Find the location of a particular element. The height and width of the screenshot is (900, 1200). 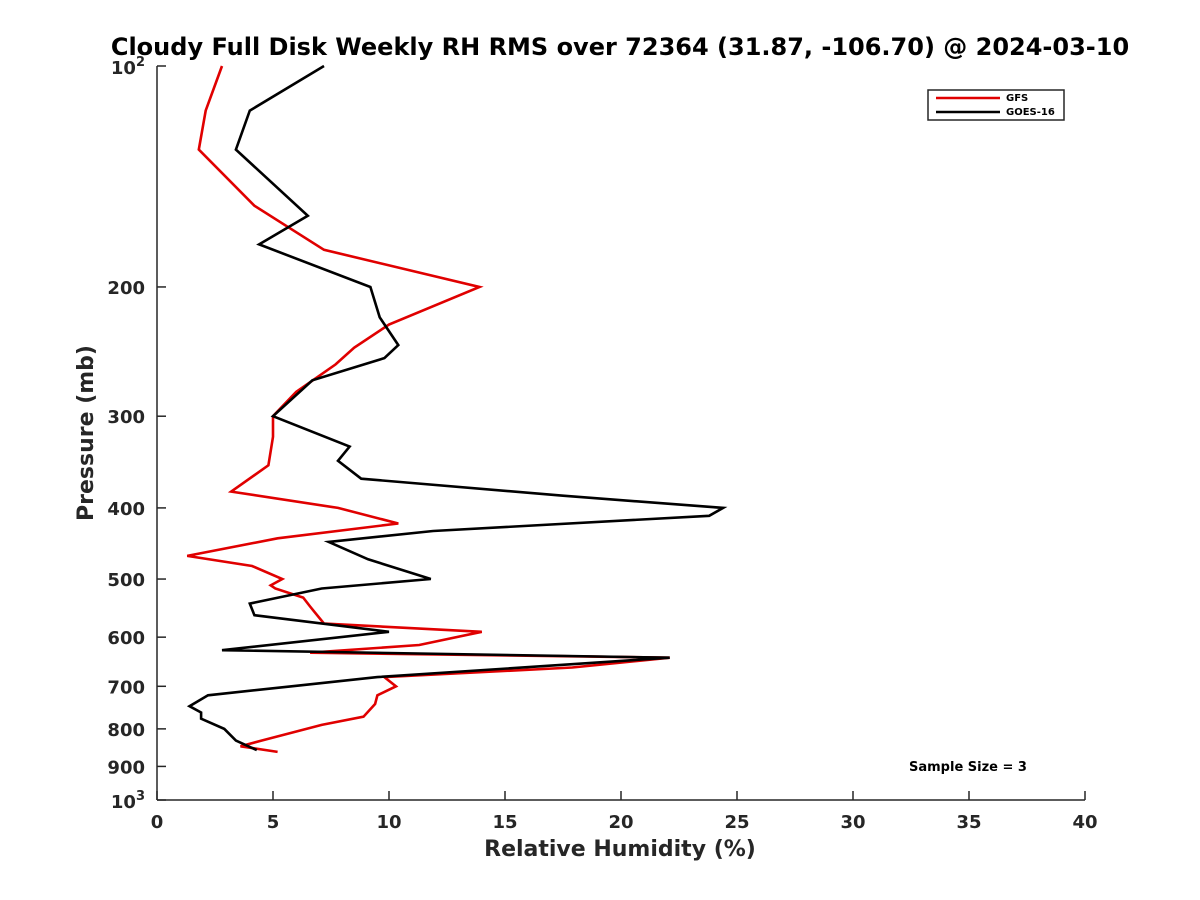

legend-label-gfs: GFS is located at coordinates (1017, 98).